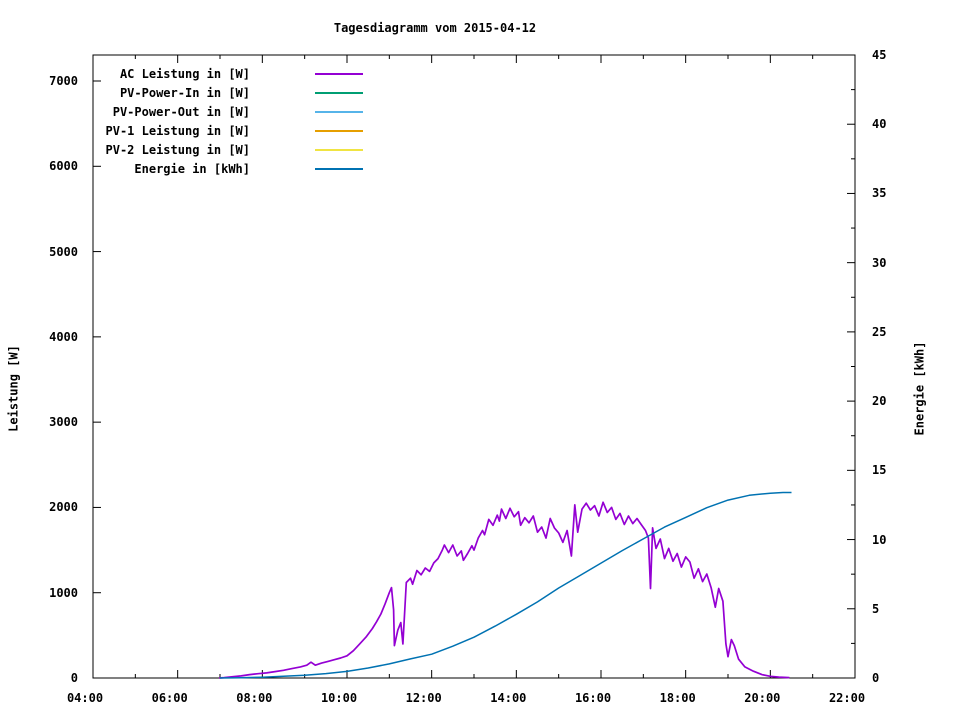 This screenshot has width=960, height=720. I want to click on legend-label: PV-Power-In in [W], so click(184, 92).